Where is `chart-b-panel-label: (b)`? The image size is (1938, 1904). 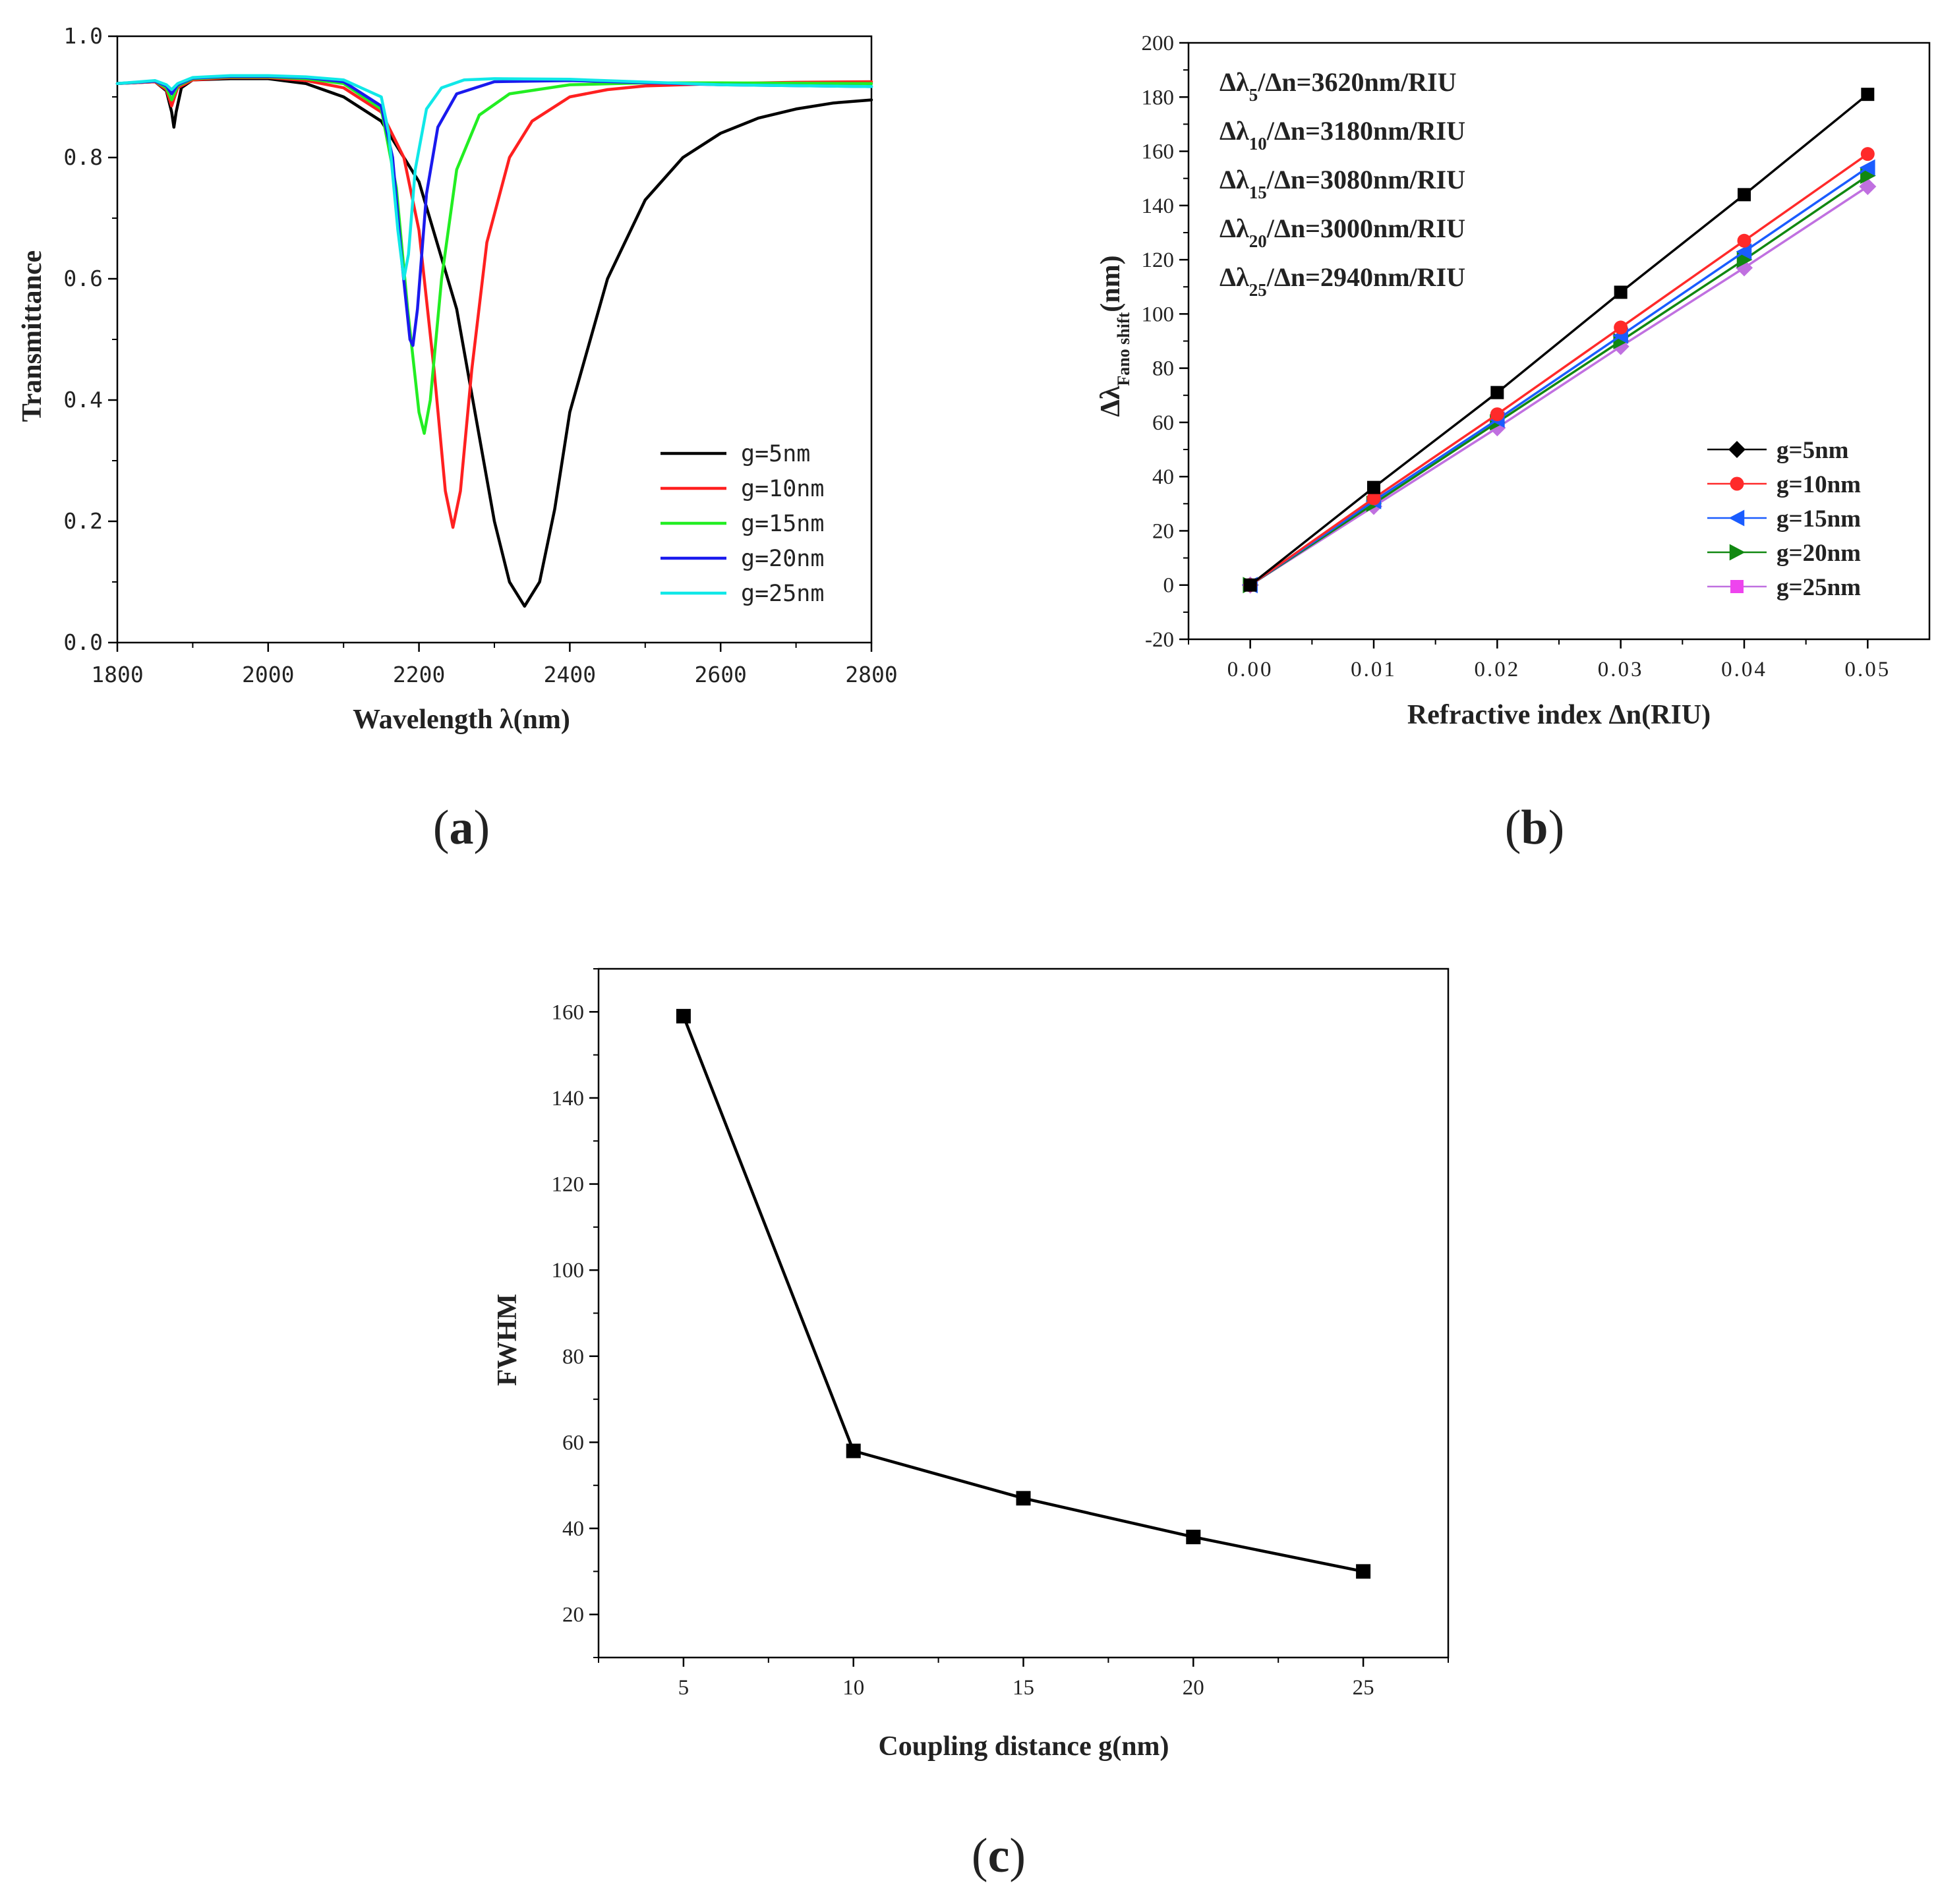 chart-b-panel-label: (b) is located at coordinates (1534, 828).